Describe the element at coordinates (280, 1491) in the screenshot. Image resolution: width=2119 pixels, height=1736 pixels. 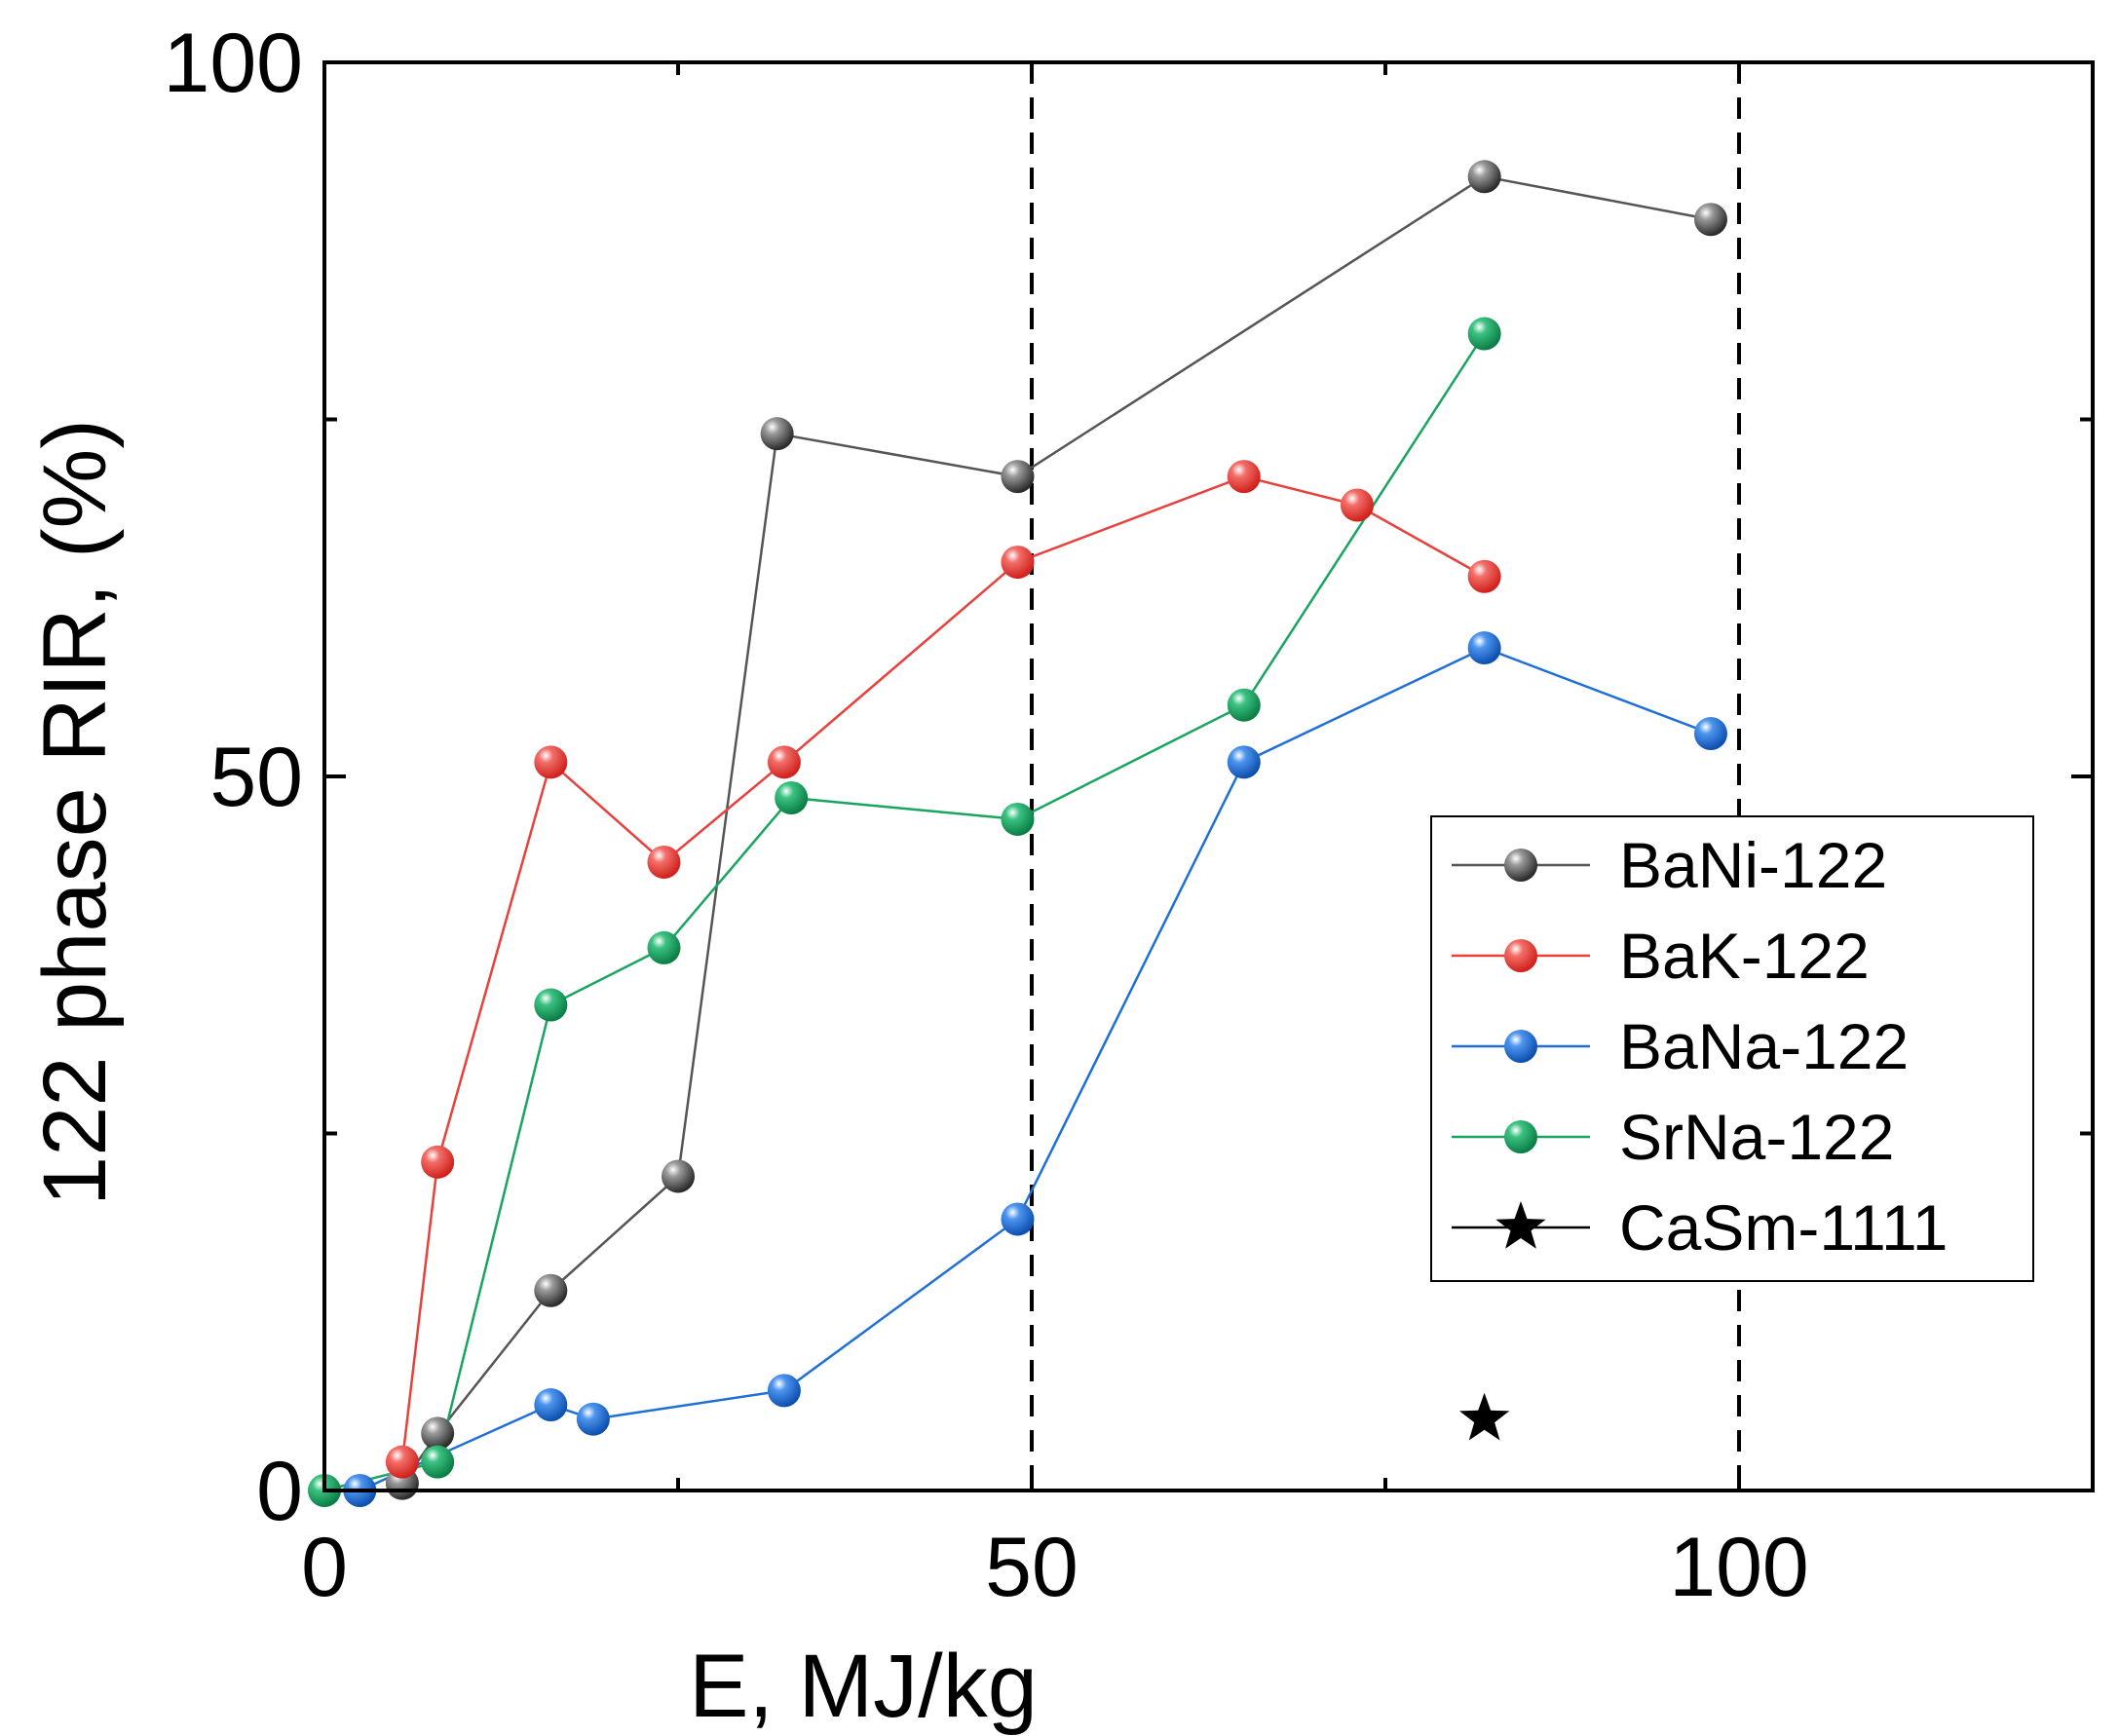
I see `y-tick-label-0: 0` at that location.